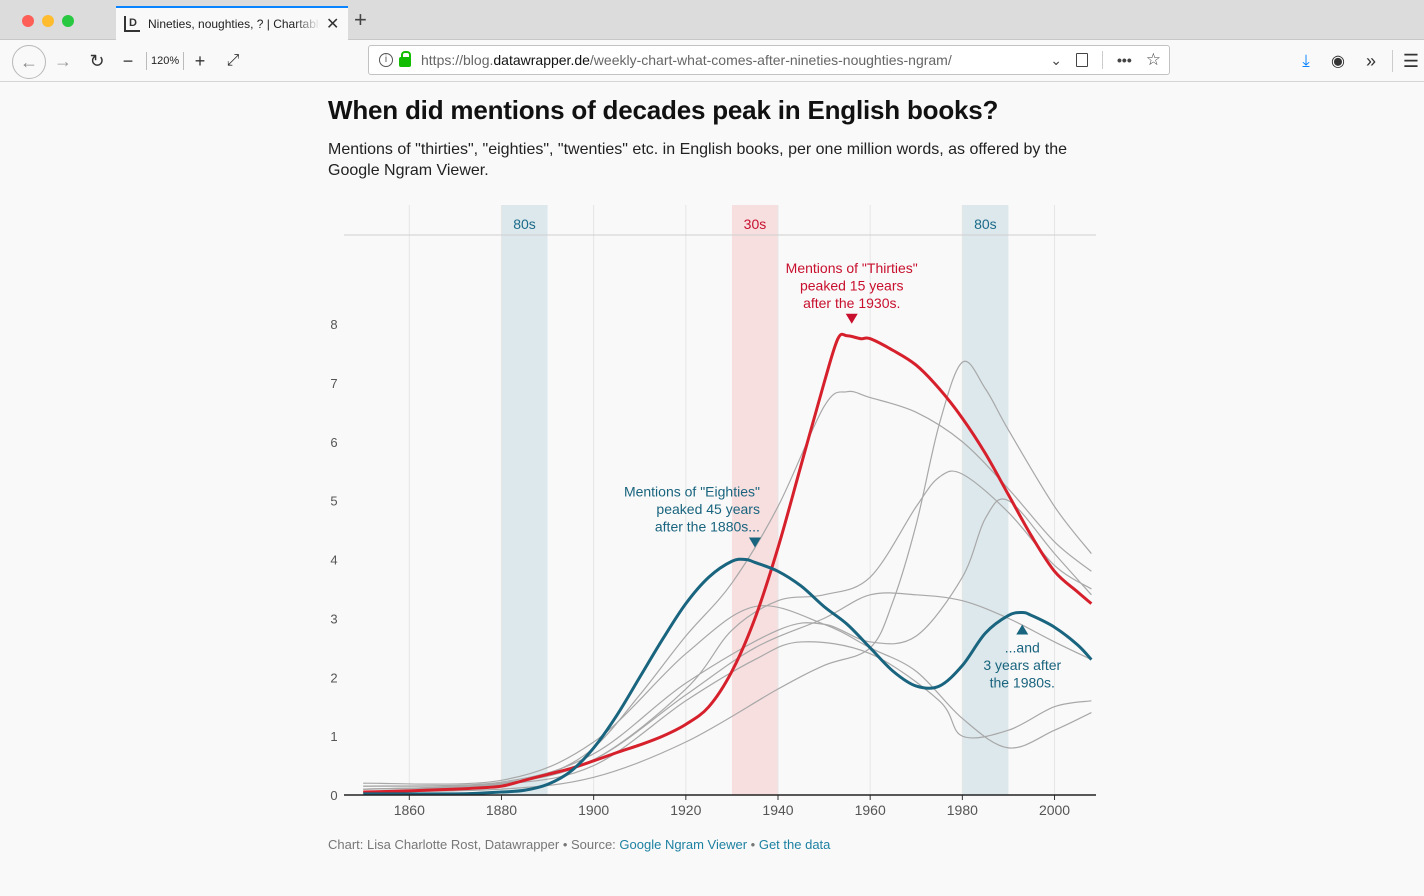  What do you see at coordinates (333, 501) in the screenshot?
I see `y-tick-label: 5` at bounding box center [333, 501].